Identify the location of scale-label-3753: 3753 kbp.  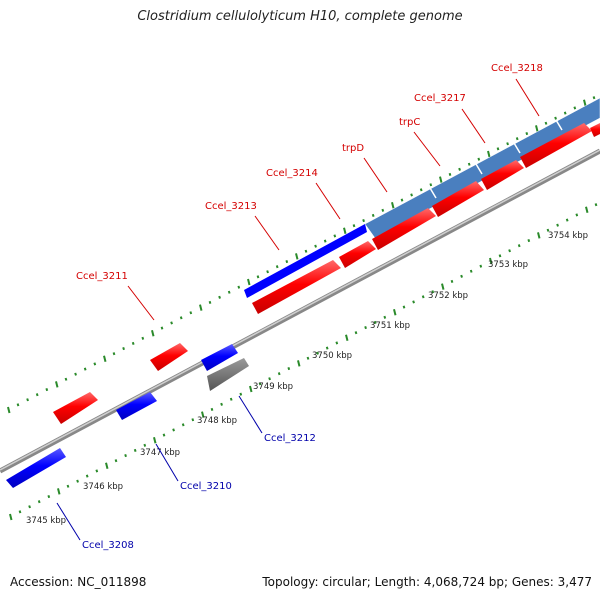
(508, 265).